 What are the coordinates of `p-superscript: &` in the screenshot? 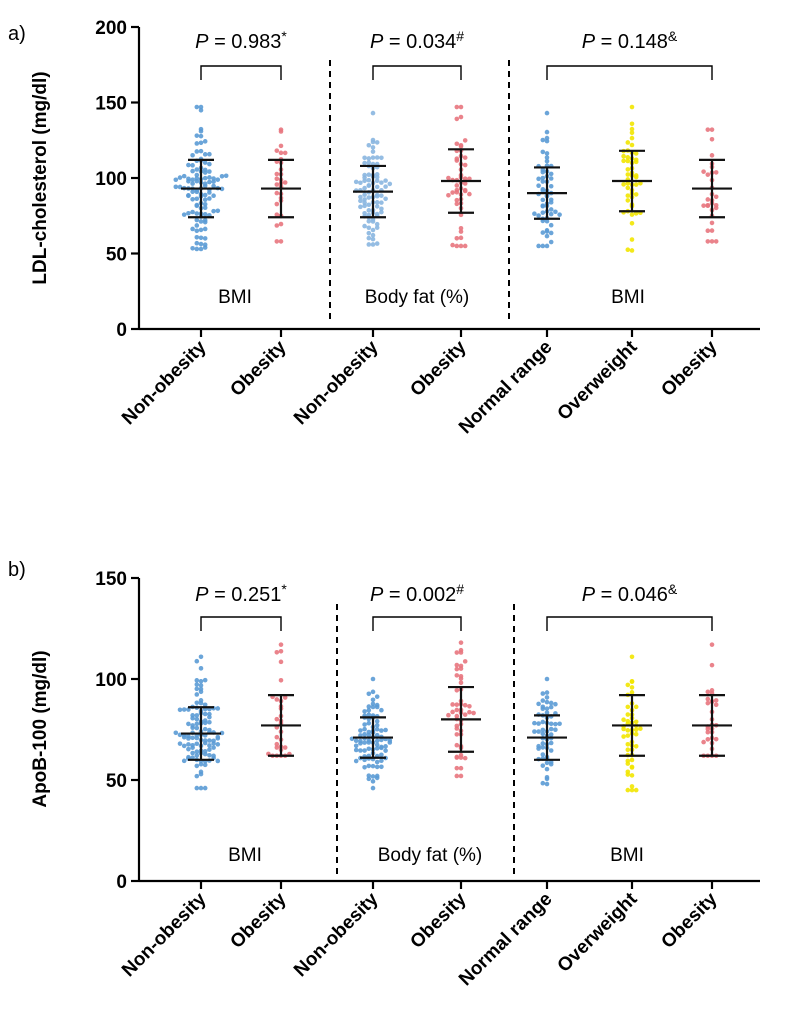 It's located at (673, 36).